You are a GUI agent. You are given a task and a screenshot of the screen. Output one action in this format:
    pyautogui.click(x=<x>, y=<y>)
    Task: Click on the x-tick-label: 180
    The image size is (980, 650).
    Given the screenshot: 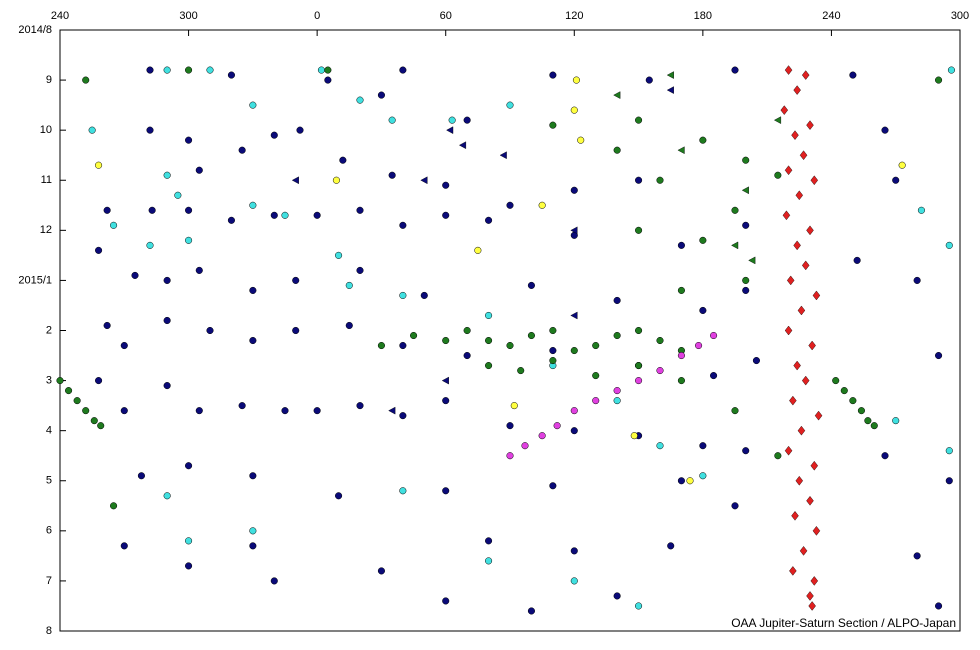 What is the action you would take?
    pyautogui.click(x=703, y=16)
    